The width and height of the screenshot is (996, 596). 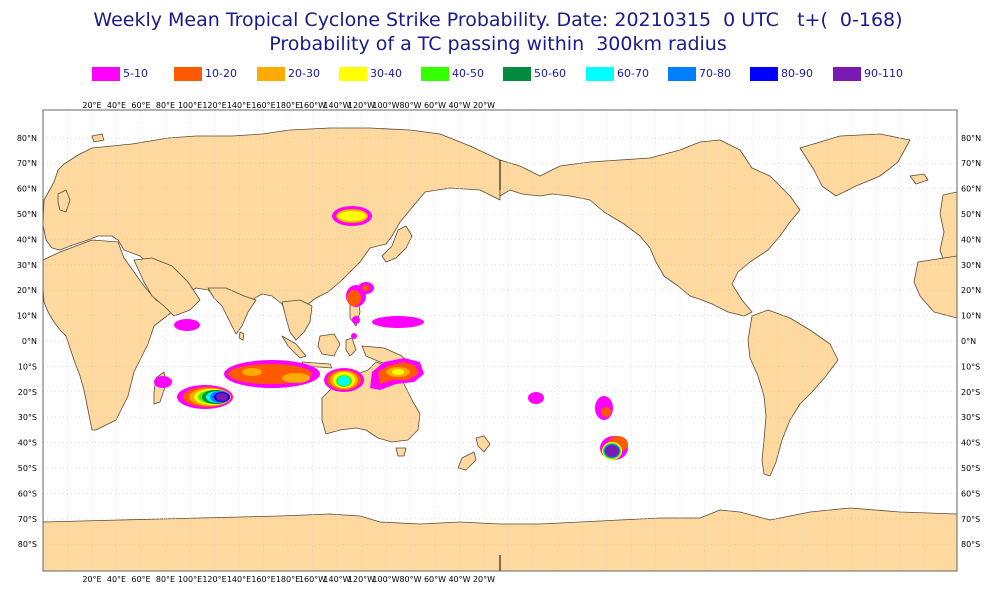 I want to click on tasmania-land, so click(x=401, y=452).